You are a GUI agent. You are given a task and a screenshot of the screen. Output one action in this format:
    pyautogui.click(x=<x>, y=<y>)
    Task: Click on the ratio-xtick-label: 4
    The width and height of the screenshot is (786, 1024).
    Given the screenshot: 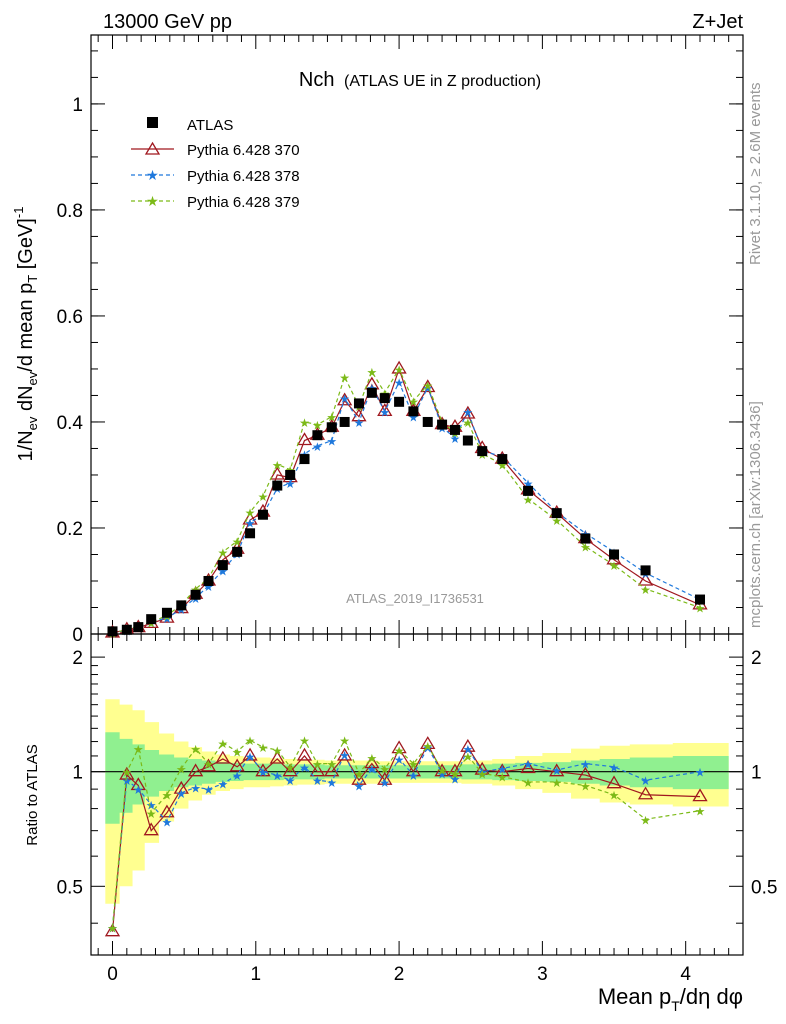 What is the action you would take?
    pyautogui.click(x=685, y=974)
    